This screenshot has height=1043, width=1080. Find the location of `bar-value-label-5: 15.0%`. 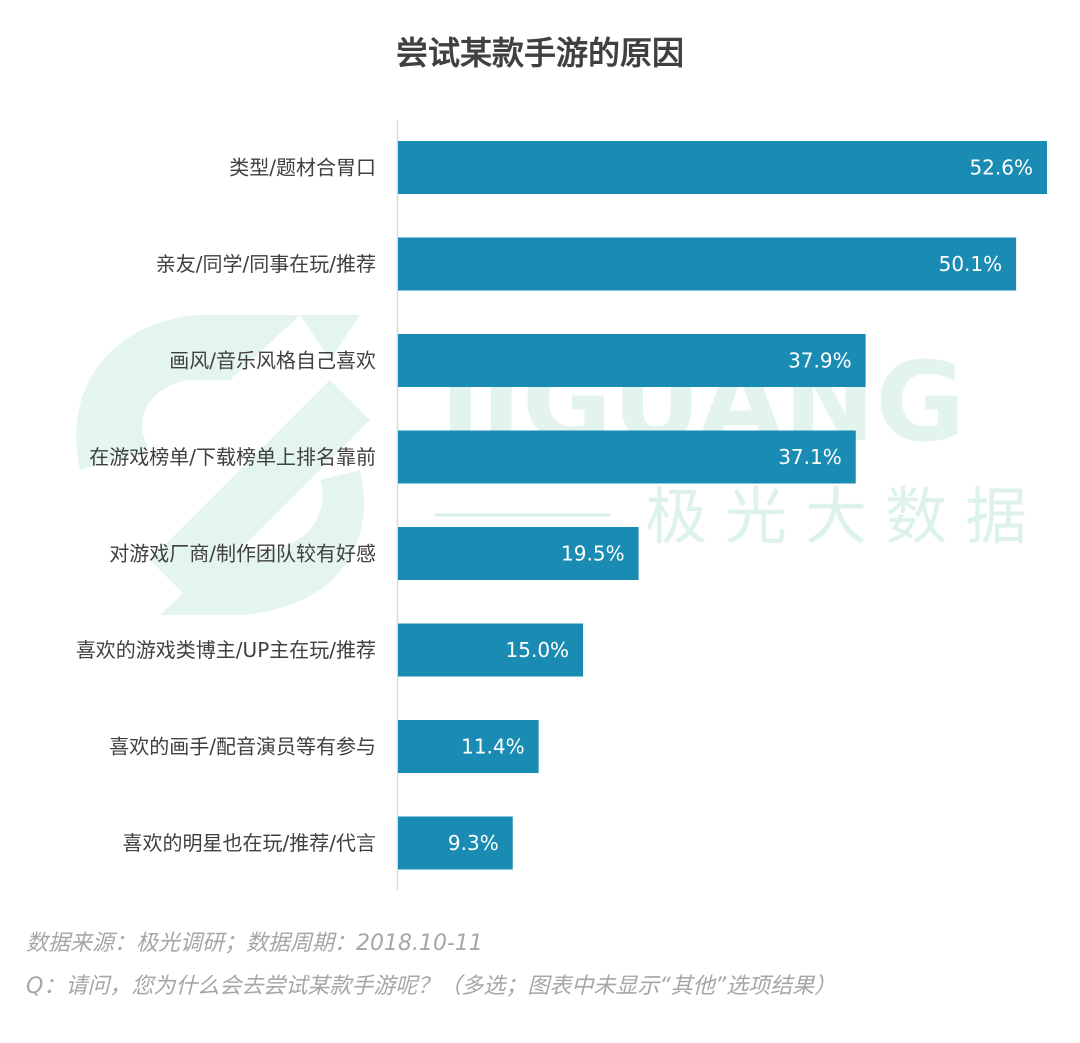

bar-value-label-5: 15.0% is located at coordinates (538, 650).